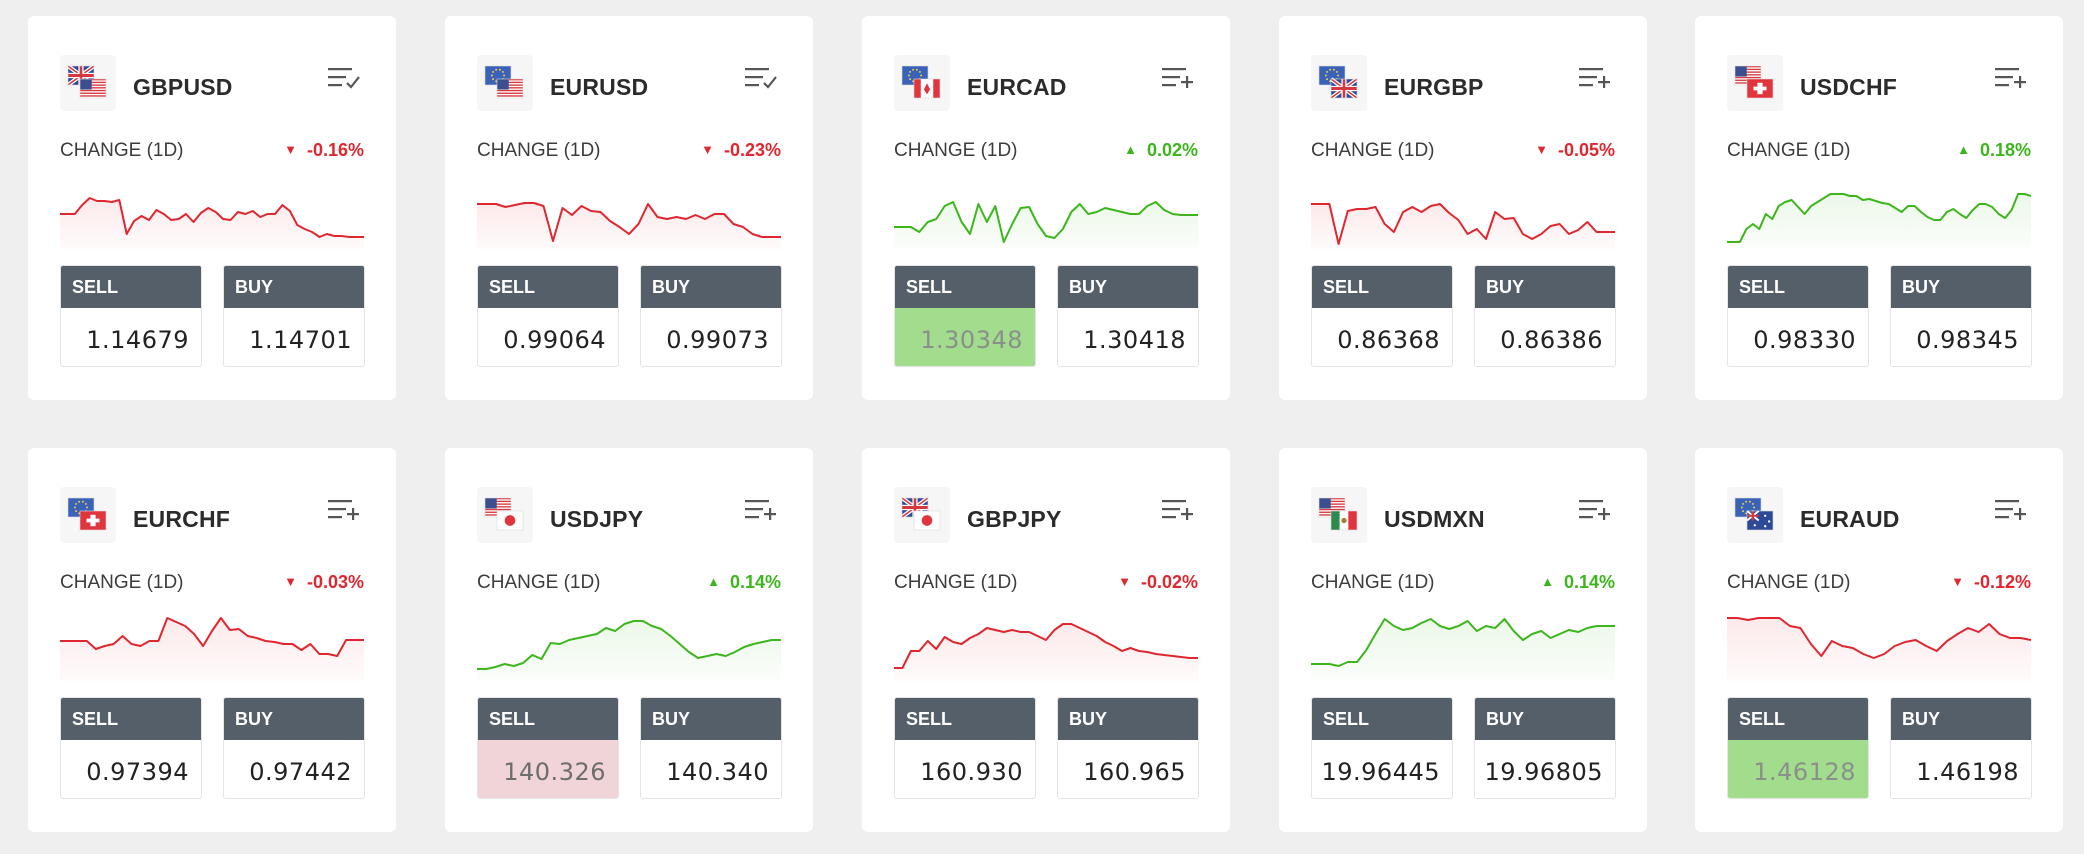  Describe the element at coordinates (1961, 748) in the screenshot. I see `buy-button: BUY 1.46198` at that location.